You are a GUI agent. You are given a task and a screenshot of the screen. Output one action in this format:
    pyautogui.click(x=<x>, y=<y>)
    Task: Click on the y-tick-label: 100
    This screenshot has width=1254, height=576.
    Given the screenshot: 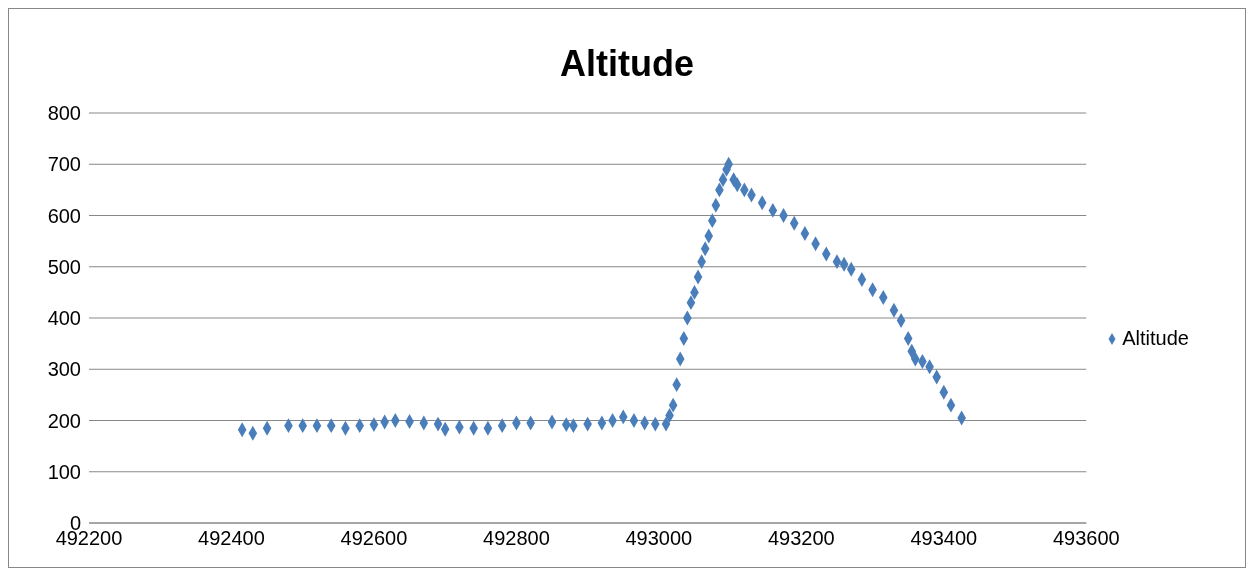 What is the action you would take?
    pyautogui.click(x=64, y=471)
    